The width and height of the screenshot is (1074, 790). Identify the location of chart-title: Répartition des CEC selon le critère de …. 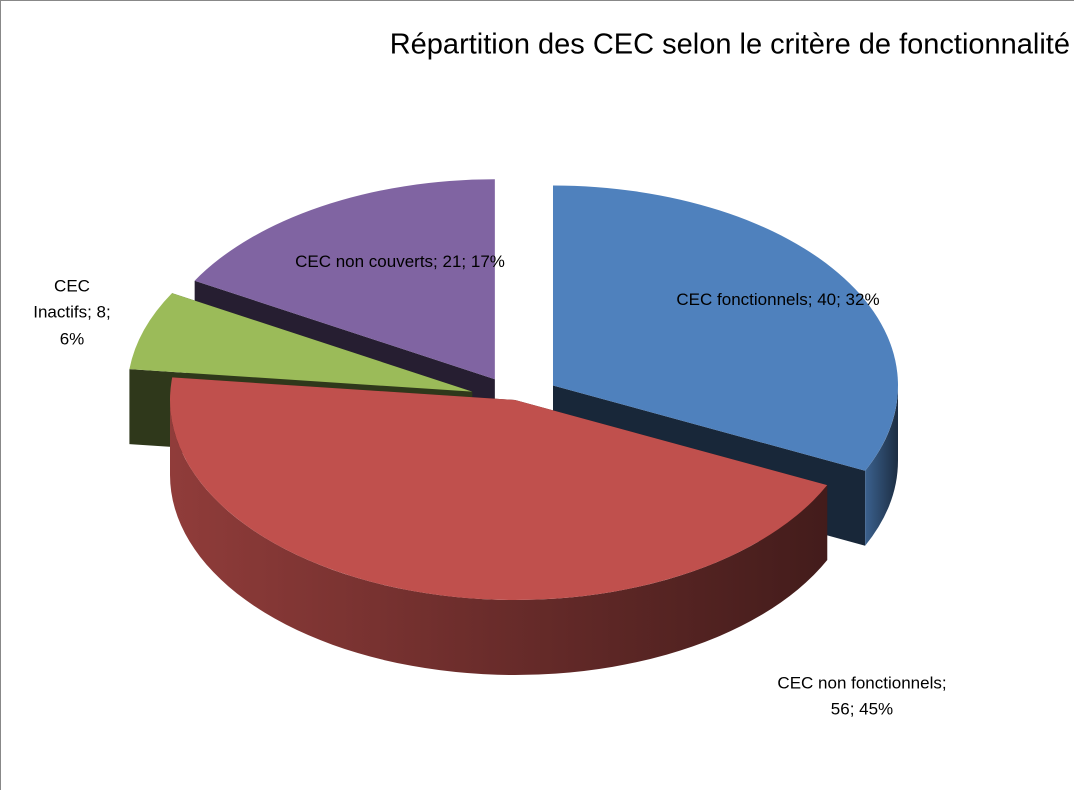
(730, 45).